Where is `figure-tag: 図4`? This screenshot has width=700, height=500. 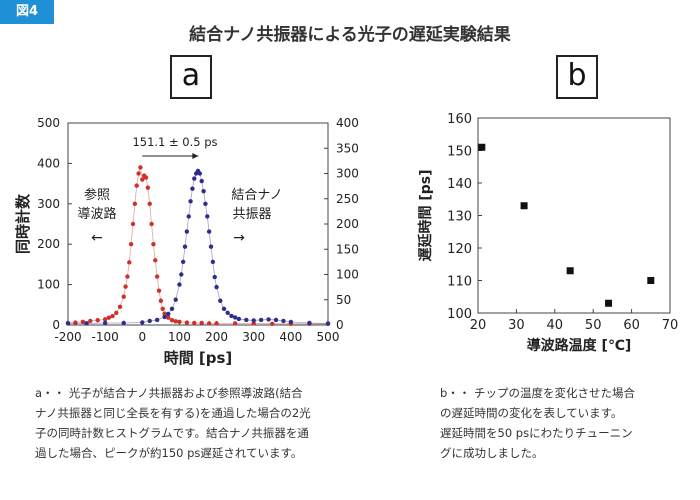 figure-tag: 図4 is located at coordinates (27, 12).